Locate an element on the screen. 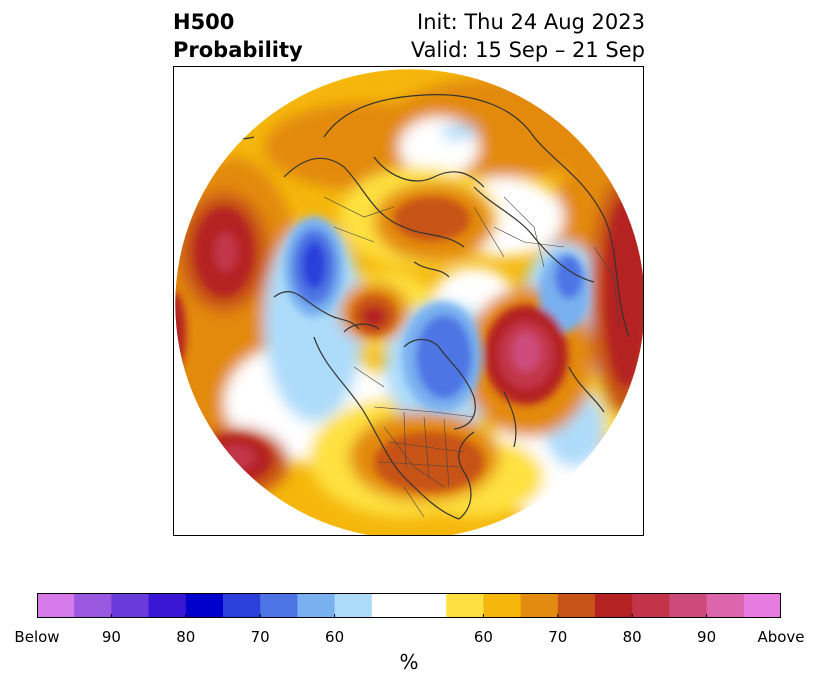  colorbar-outline is located at coordinates (409, 605).